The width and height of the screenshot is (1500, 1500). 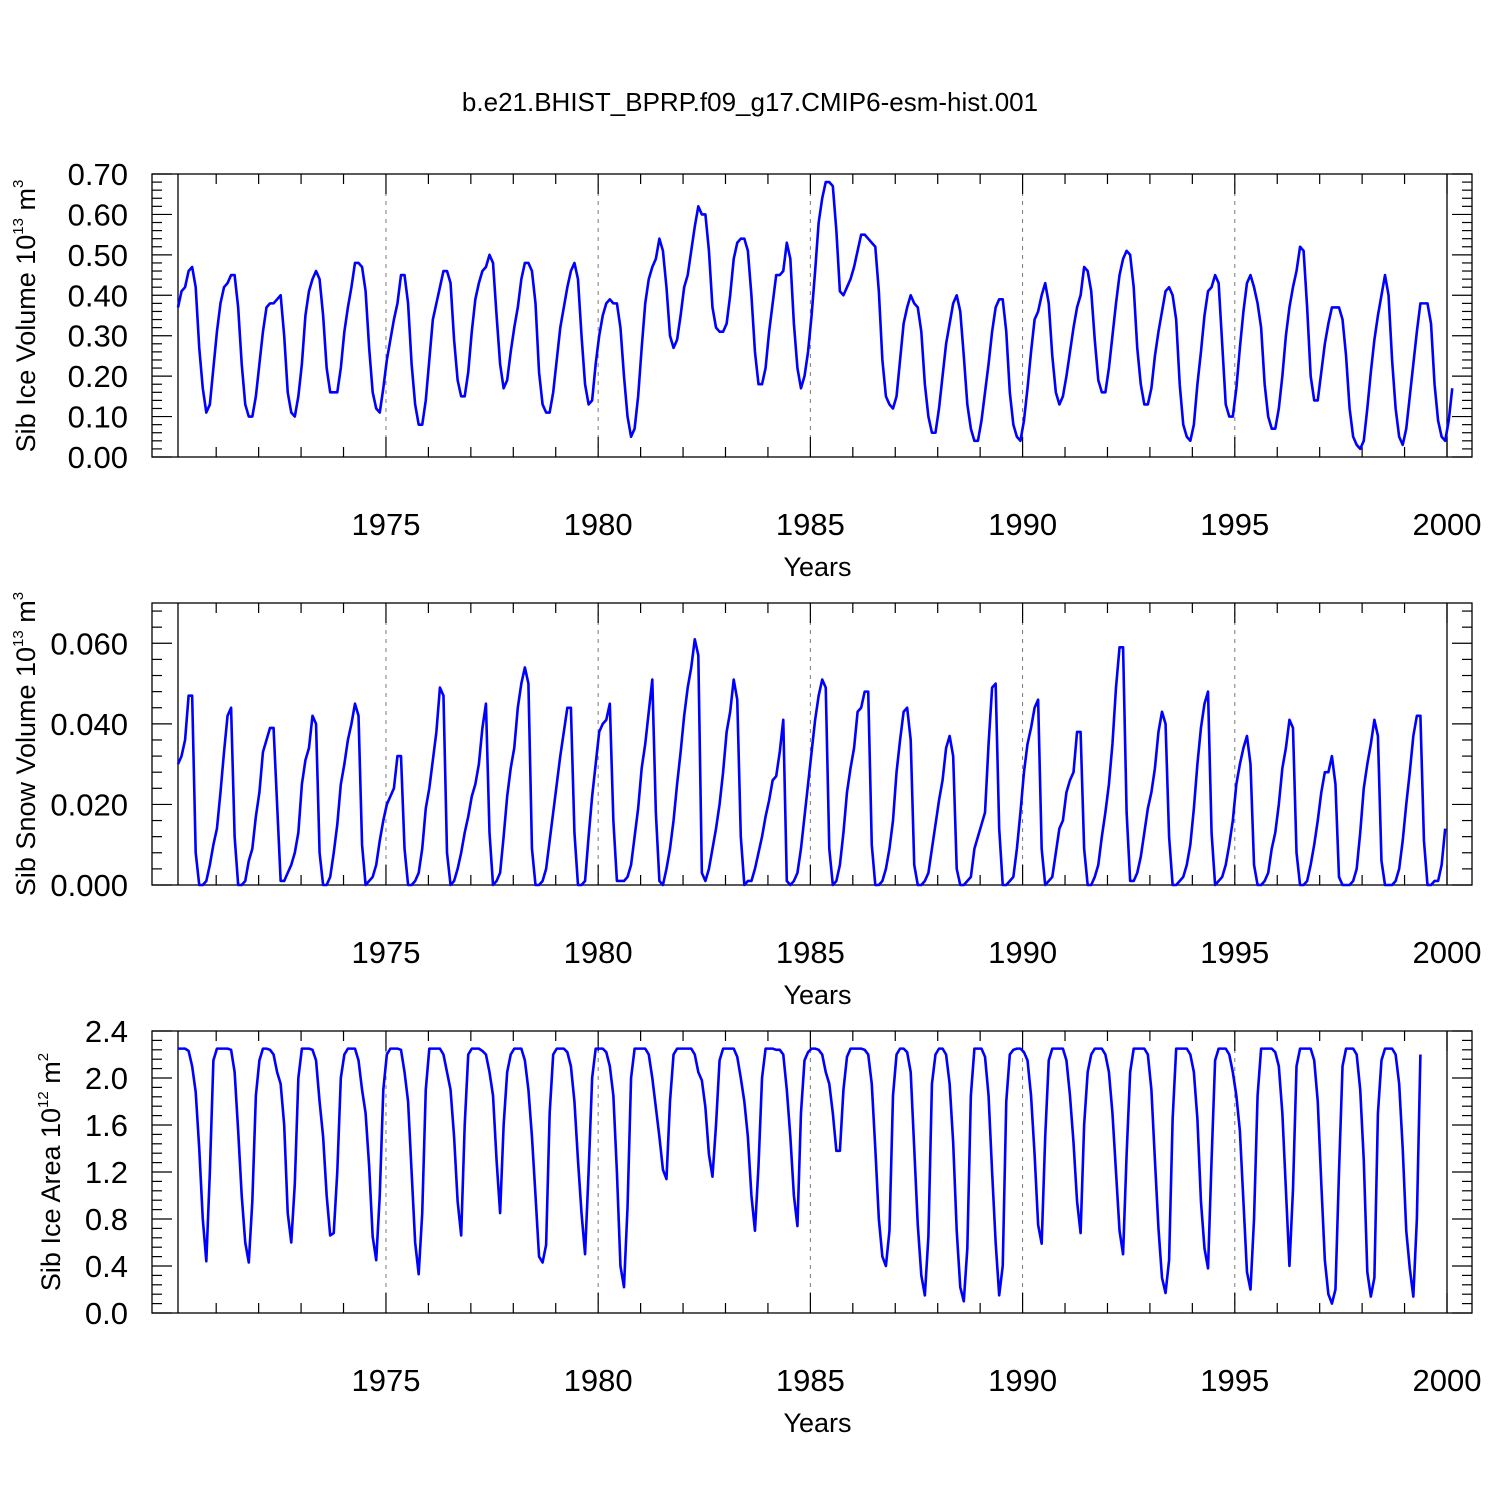 What do you see at coordinates (106, 1266) in the screenshot?
I see `y-tick-label: 0.4` at bounding box center [106, 1266].